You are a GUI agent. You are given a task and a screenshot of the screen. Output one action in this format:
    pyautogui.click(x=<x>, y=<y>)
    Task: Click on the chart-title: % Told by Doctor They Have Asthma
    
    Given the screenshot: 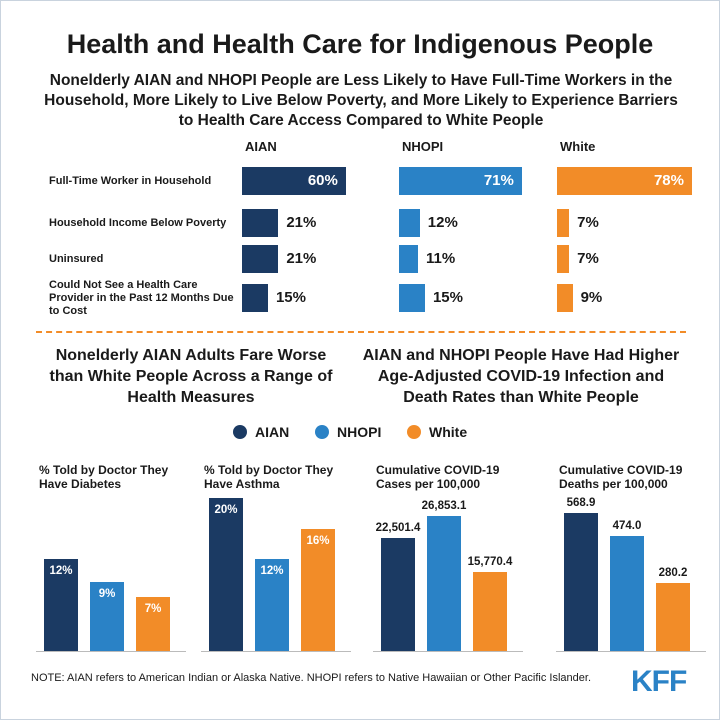 What is the action you would take?
    pyautogui.click(x=269, y=477)
    